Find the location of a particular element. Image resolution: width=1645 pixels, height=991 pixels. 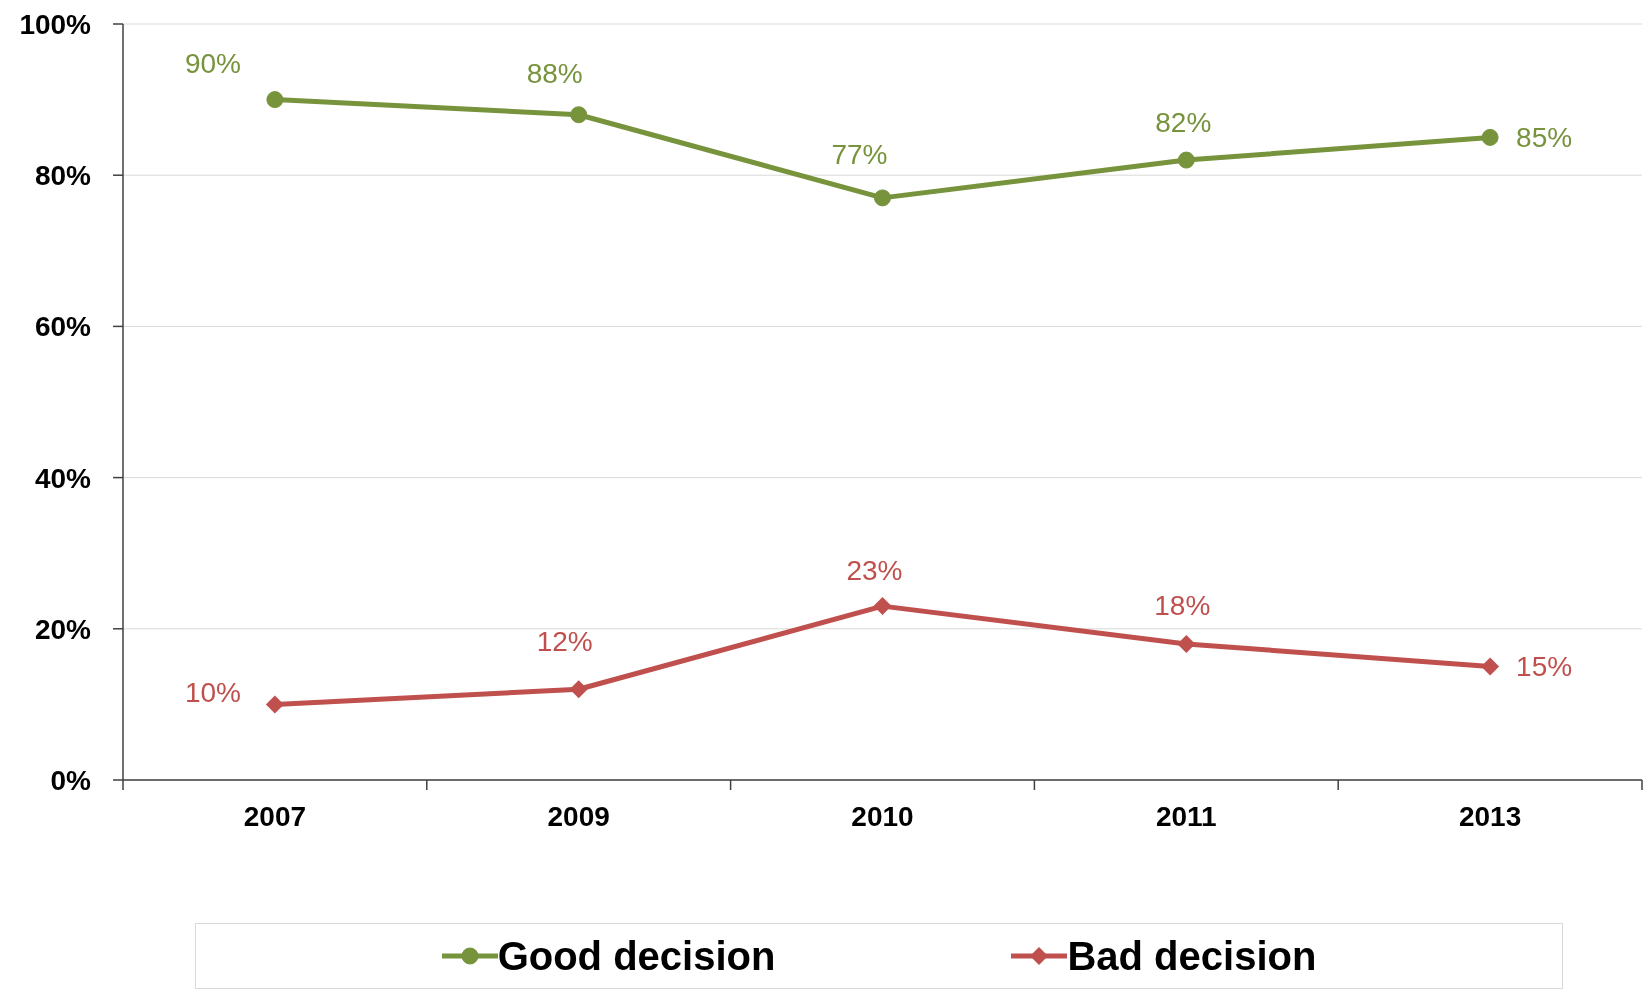

data-label: 23% is located at coordinates (874, 570).